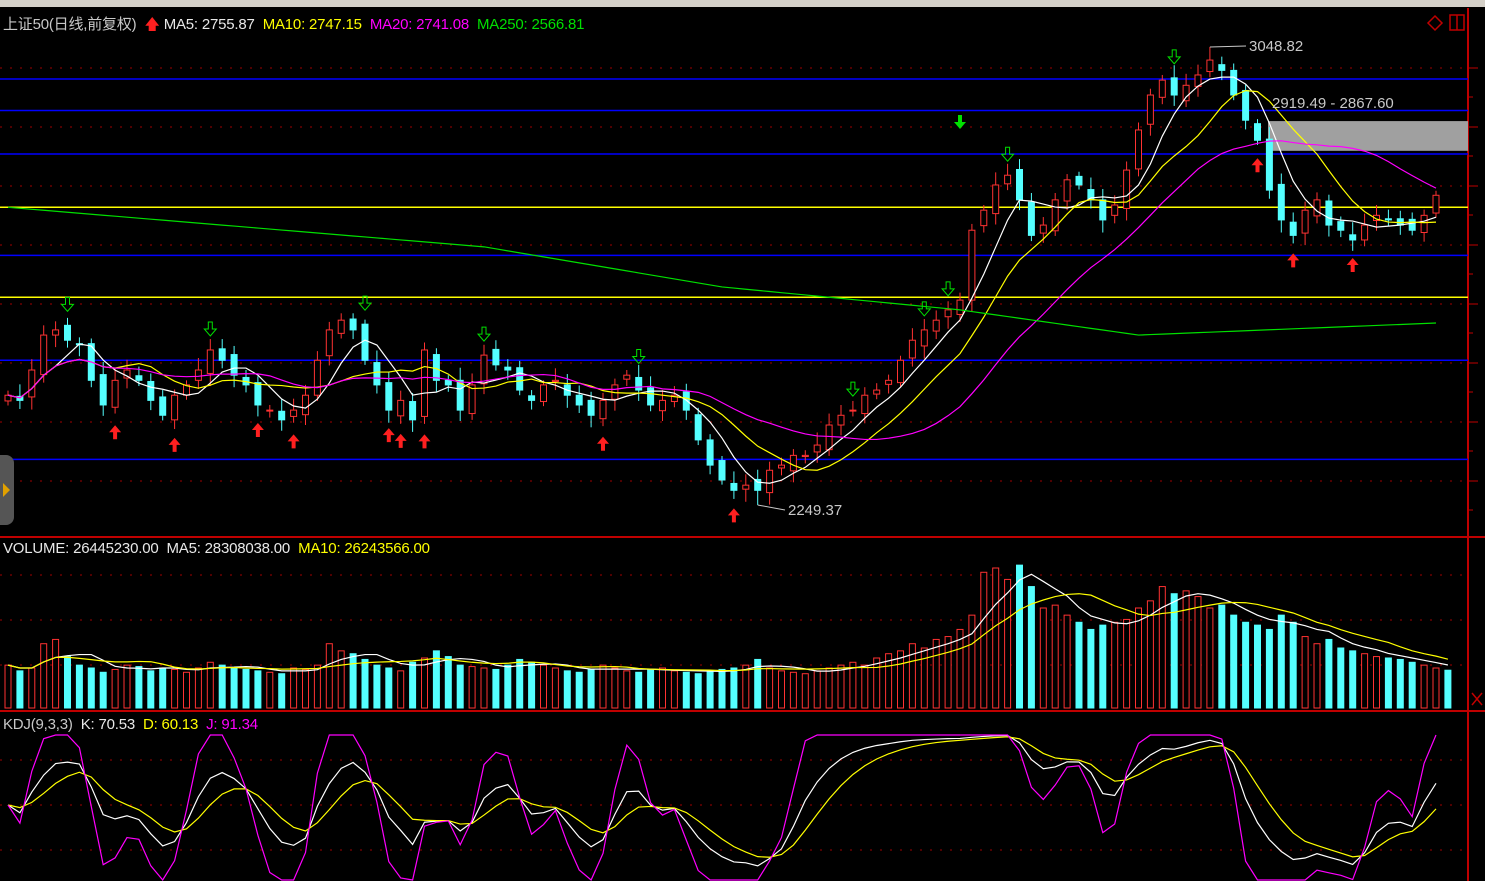 This screenshot has width=1485, height=881. I want to click on range-box, so click(1368, 136).